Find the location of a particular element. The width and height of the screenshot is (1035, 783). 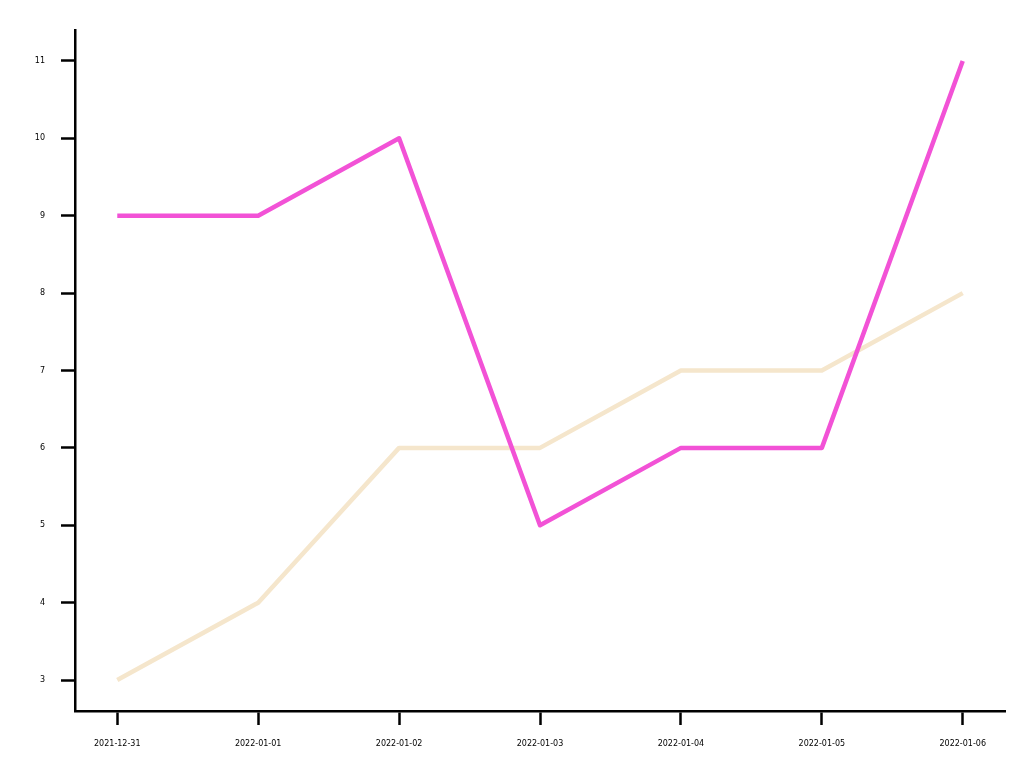

x-tick-label: 2021-12-31 is located at coordinates (117, 743).